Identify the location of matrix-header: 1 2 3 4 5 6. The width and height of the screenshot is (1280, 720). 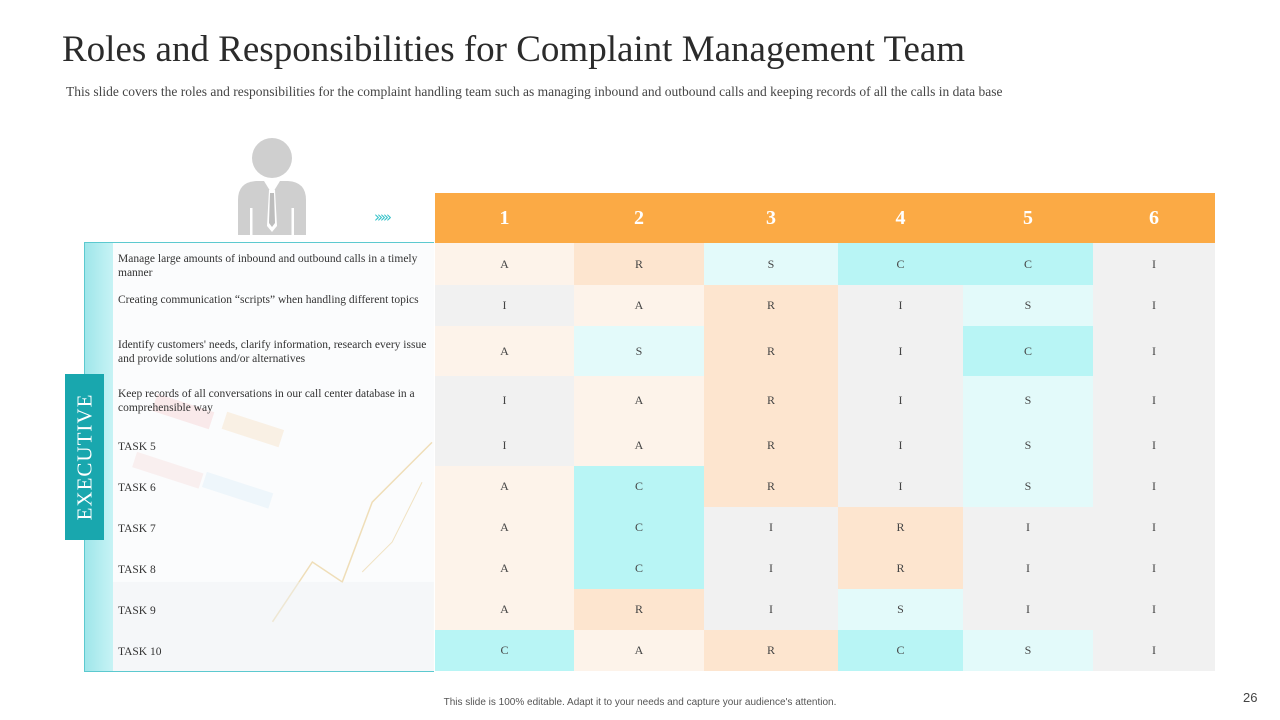
(825, 218).